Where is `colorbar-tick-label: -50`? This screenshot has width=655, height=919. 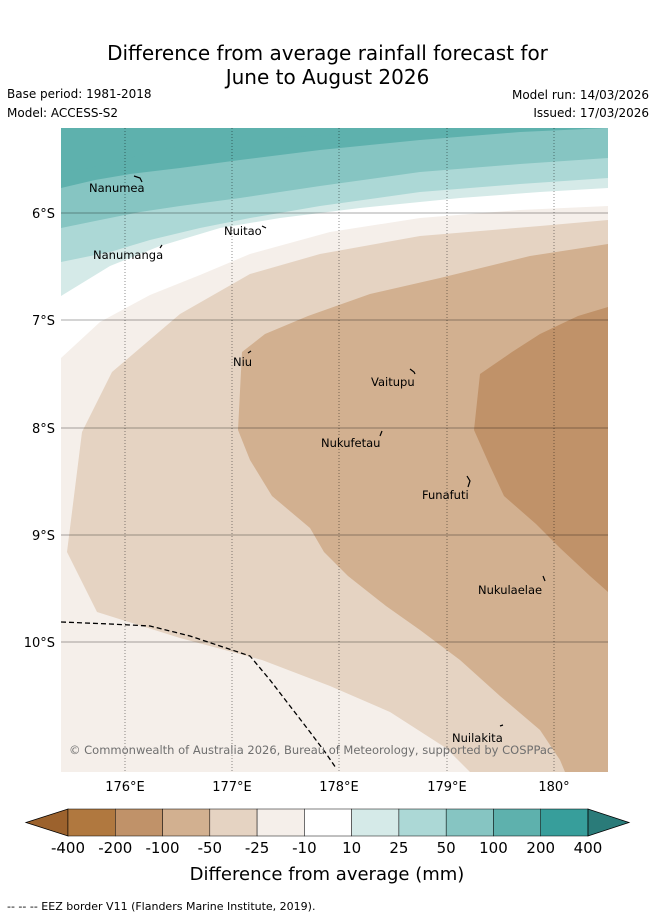
colorbar-tick-label: -50 is located at coordinates (210, 848).